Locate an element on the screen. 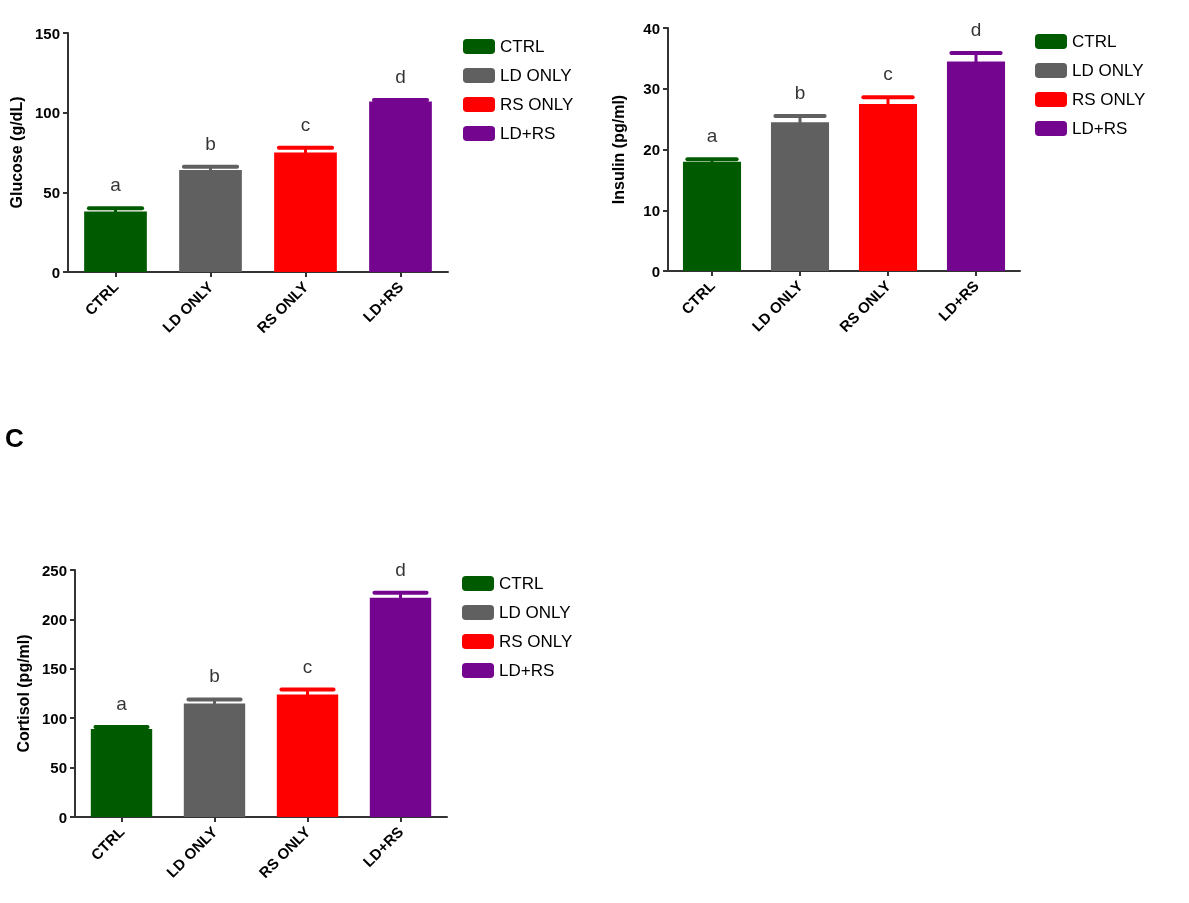 The width and height of the screenshot is (1189, 903). y-tick-label: 250 is located at coordinates (54, 570).